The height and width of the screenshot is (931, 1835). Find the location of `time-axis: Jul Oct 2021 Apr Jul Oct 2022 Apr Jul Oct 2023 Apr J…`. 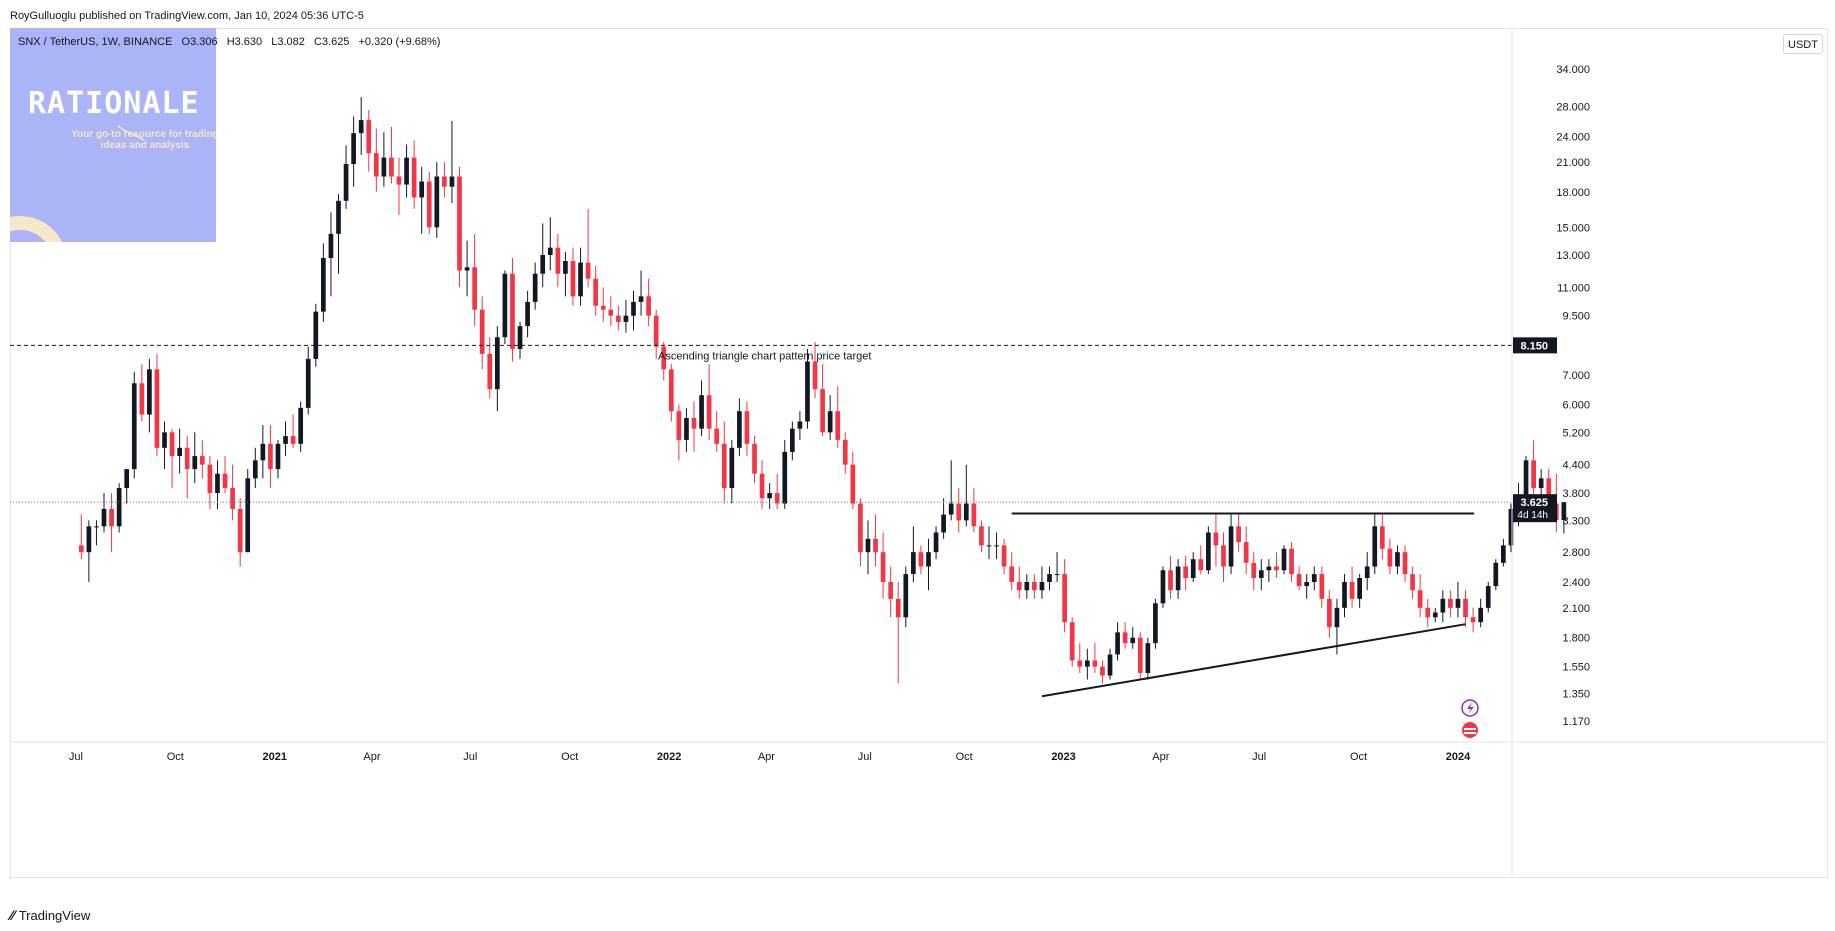

time-axis: Jul Oct 2021 Apr Jul Oct 2022 Apr Jul Oct 2023 Apr J… is located at coordinates (919, 752).